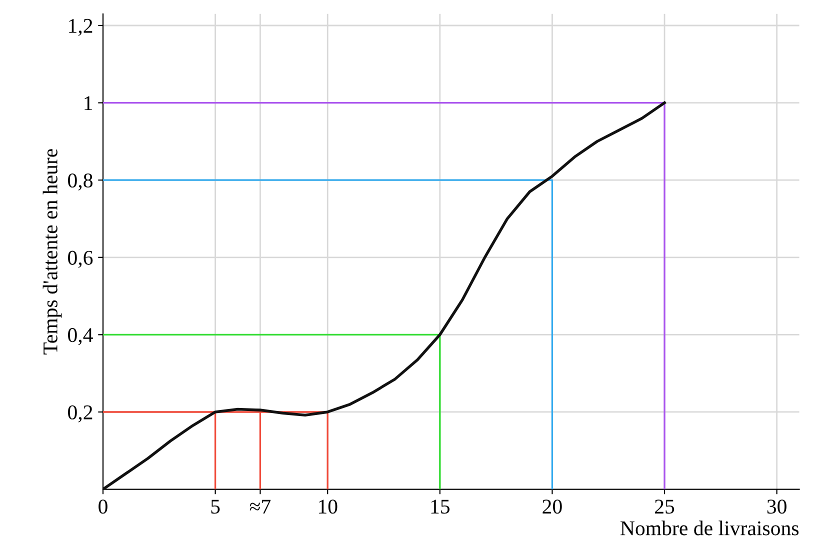 This screenshot has height=556, width=824. Describe the element at coordinates (328, 507) in the screenshot. I see `x-tick-label: 10` at that location.